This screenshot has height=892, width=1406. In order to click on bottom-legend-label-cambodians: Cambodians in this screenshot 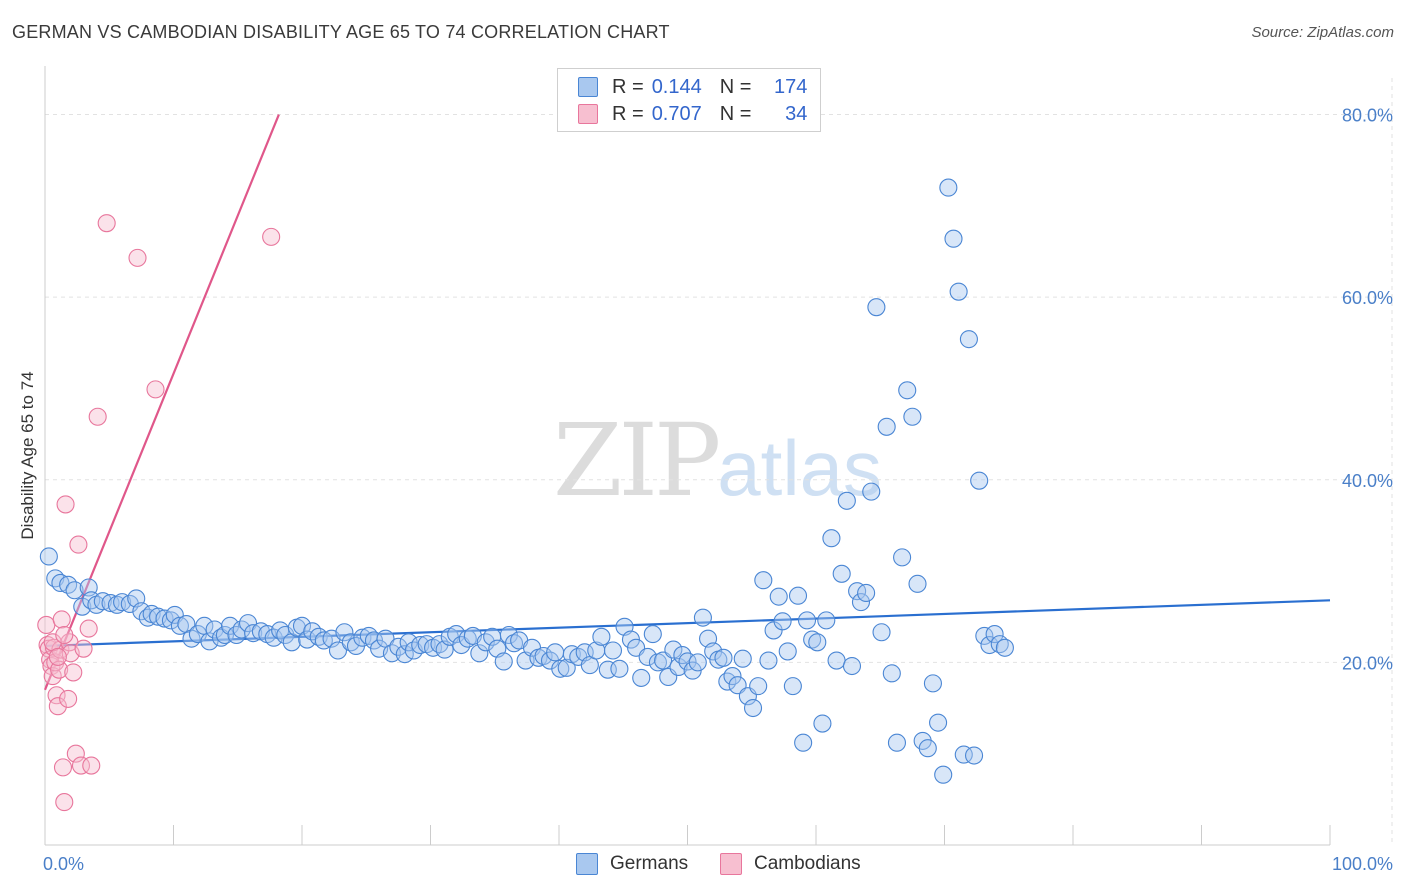, I will do `click(807, 863)`.